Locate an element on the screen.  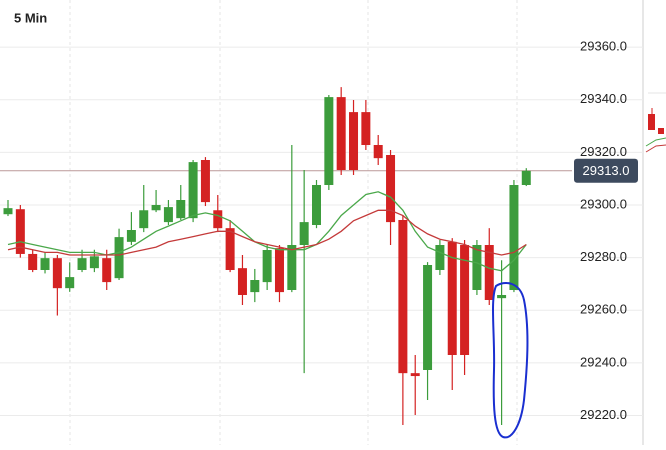
moving-average is located at coordinates (267, 232).